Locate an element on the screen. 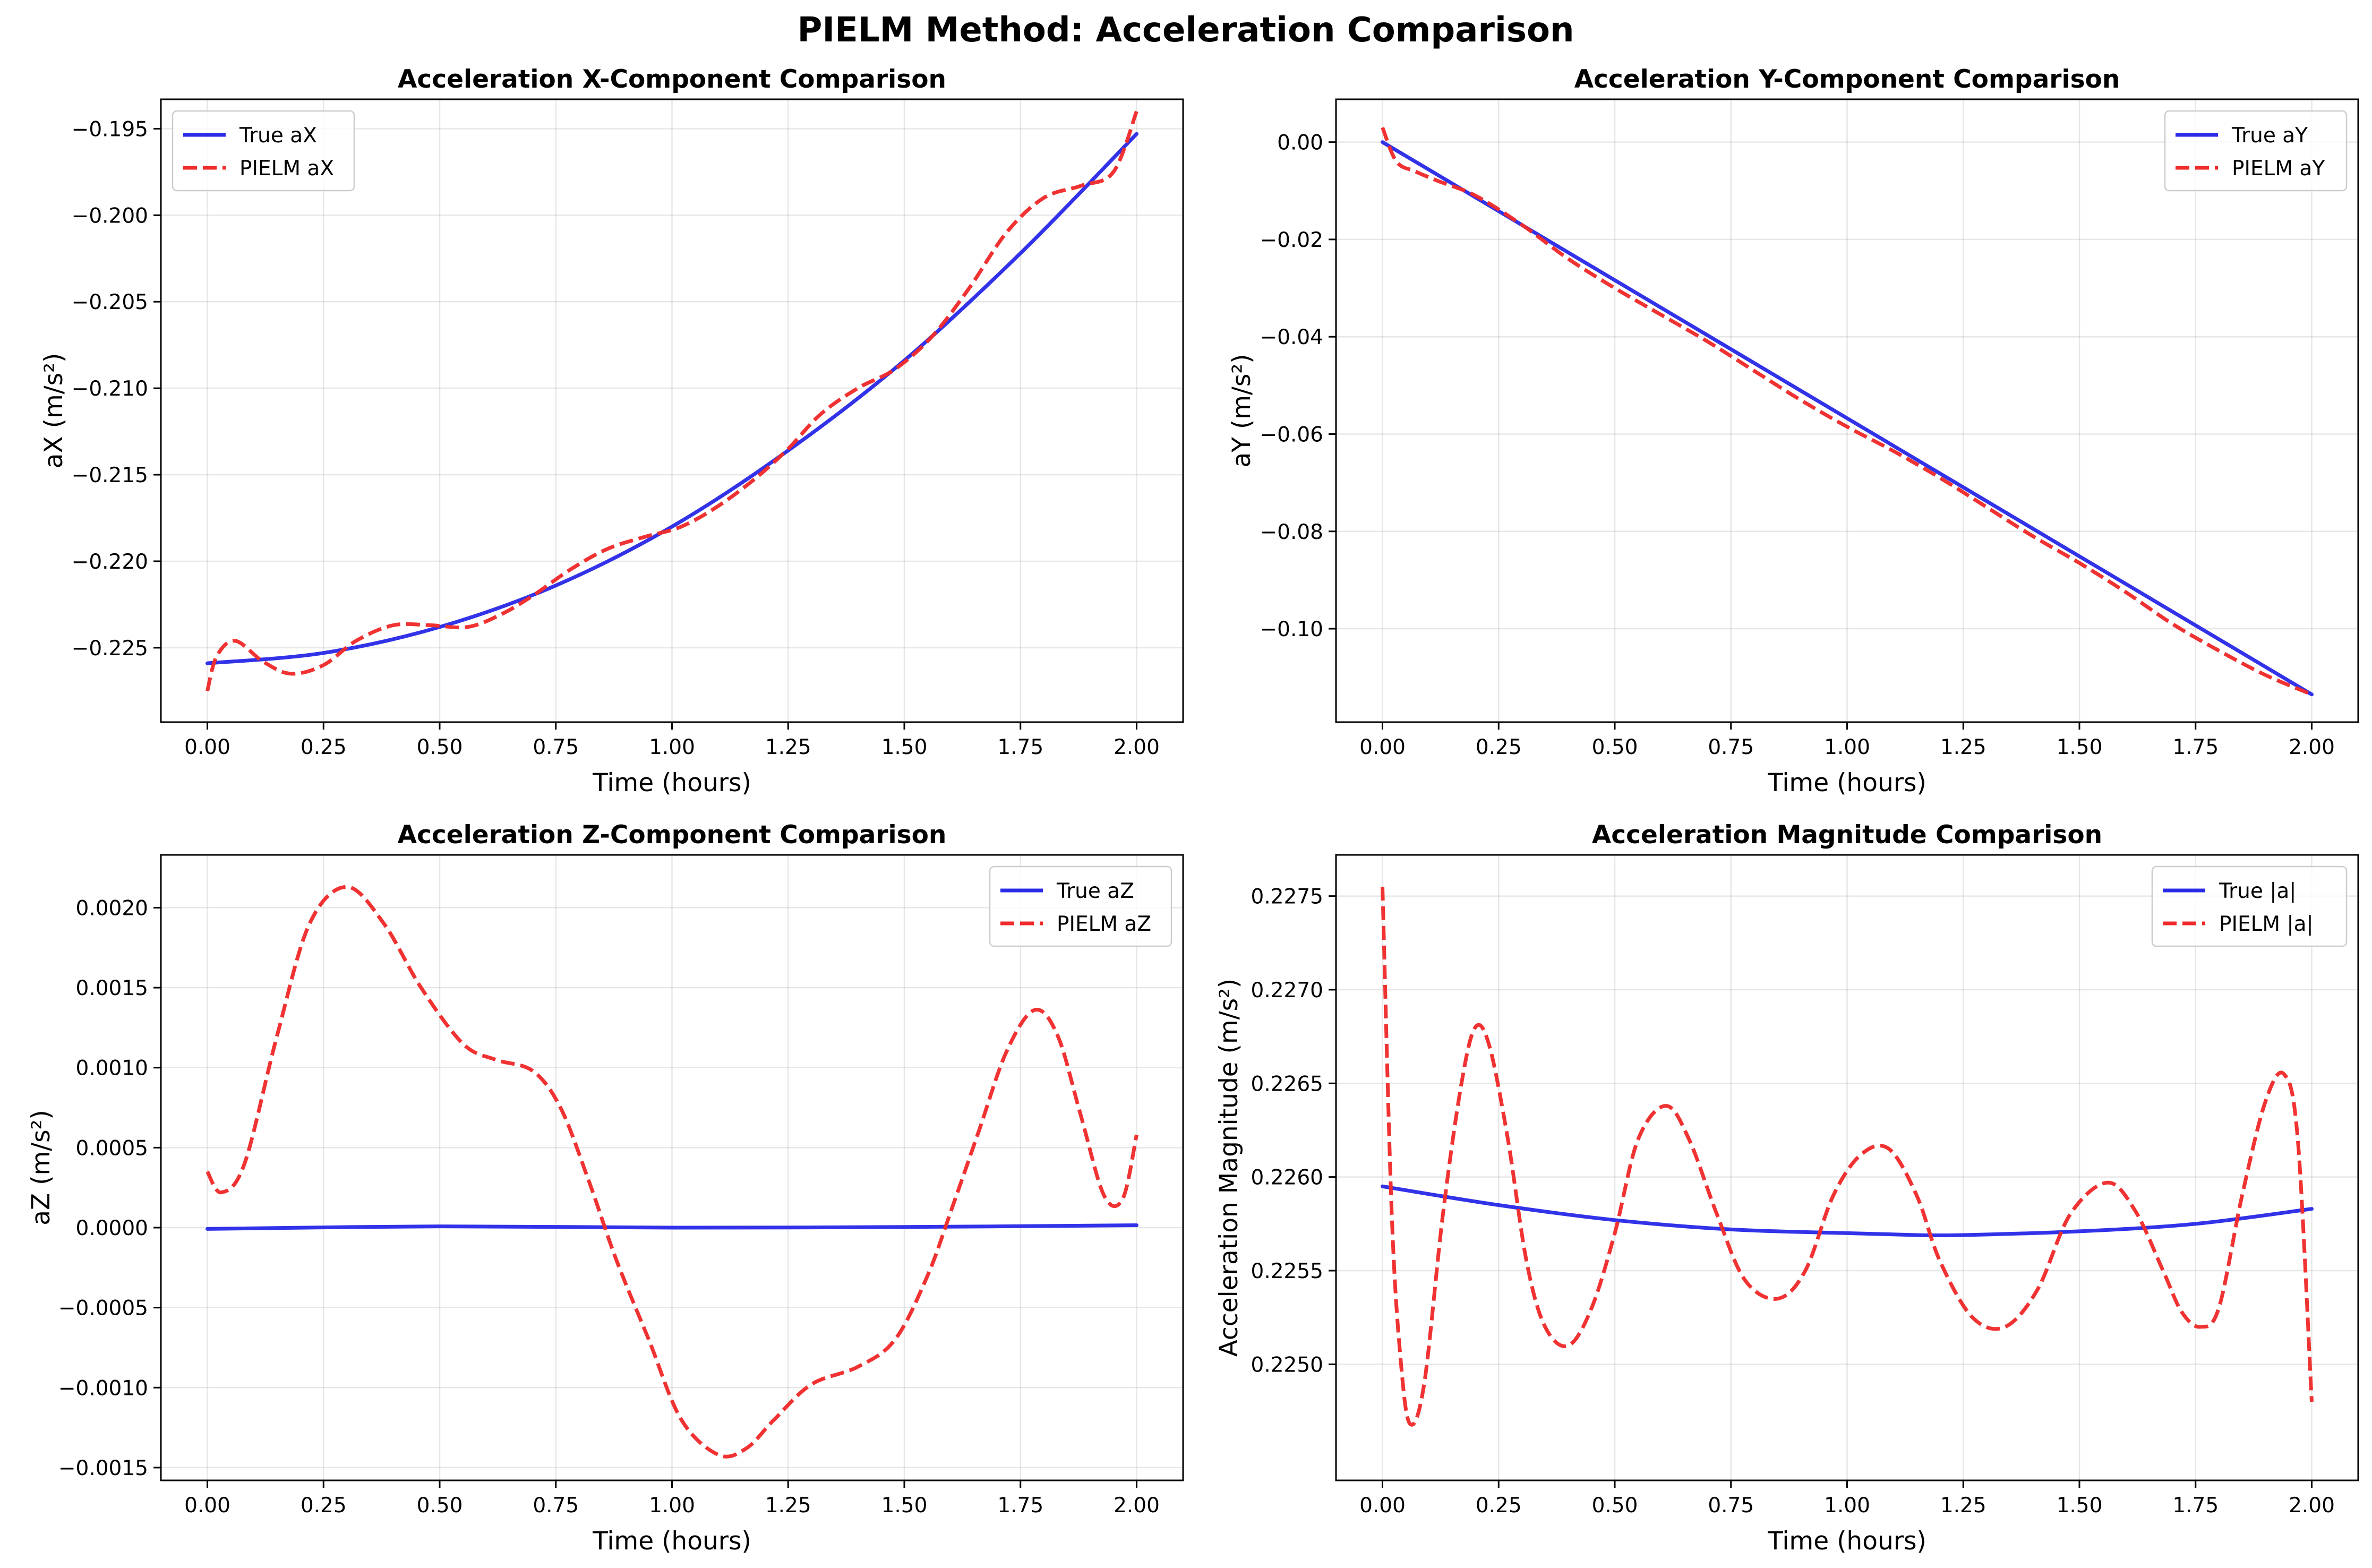 This screenshot has height=1568, width=2372. y-tick-label: 0.2255 is located at coordinates (1287, 1271).